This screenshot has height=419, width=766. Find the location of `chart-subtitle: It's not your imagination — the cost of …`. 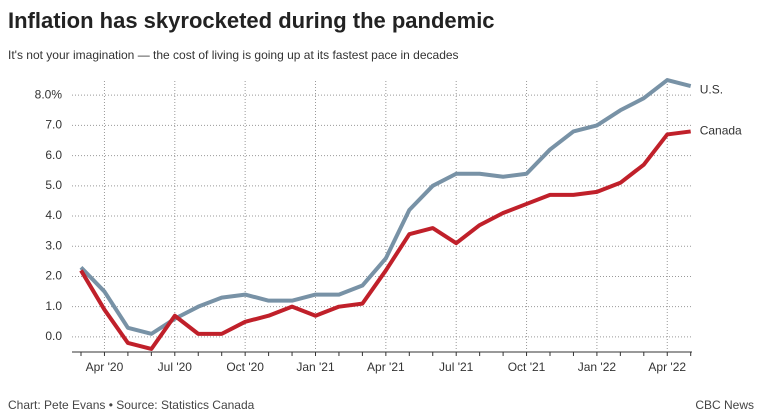

chart-subtitle: It's not your imagination — the cost of … is located at coordinates (233, 55).